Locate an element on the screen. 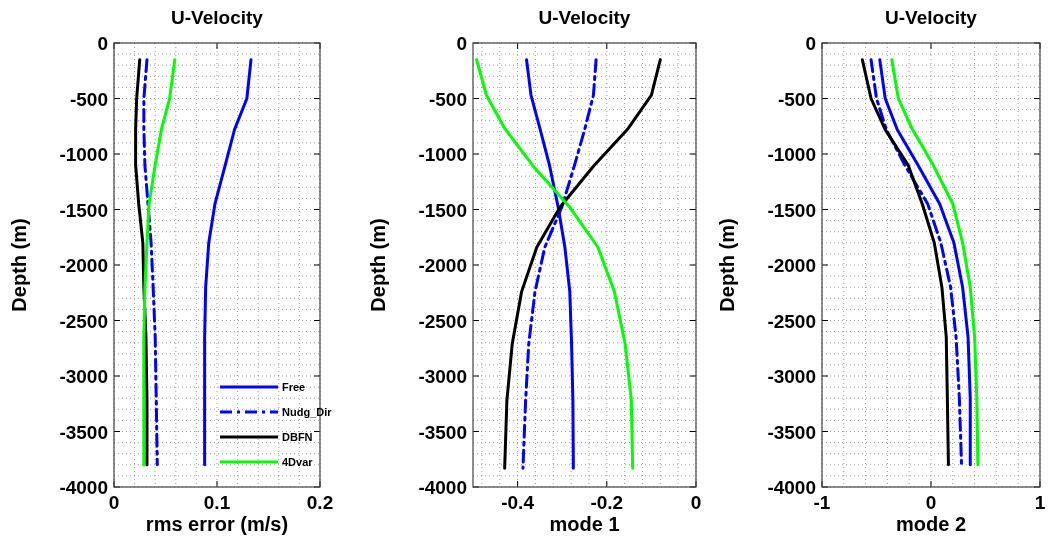 The height and width of the screenshot is (551, 1050). text: 4Dvar is located at coordinates (298, 462).